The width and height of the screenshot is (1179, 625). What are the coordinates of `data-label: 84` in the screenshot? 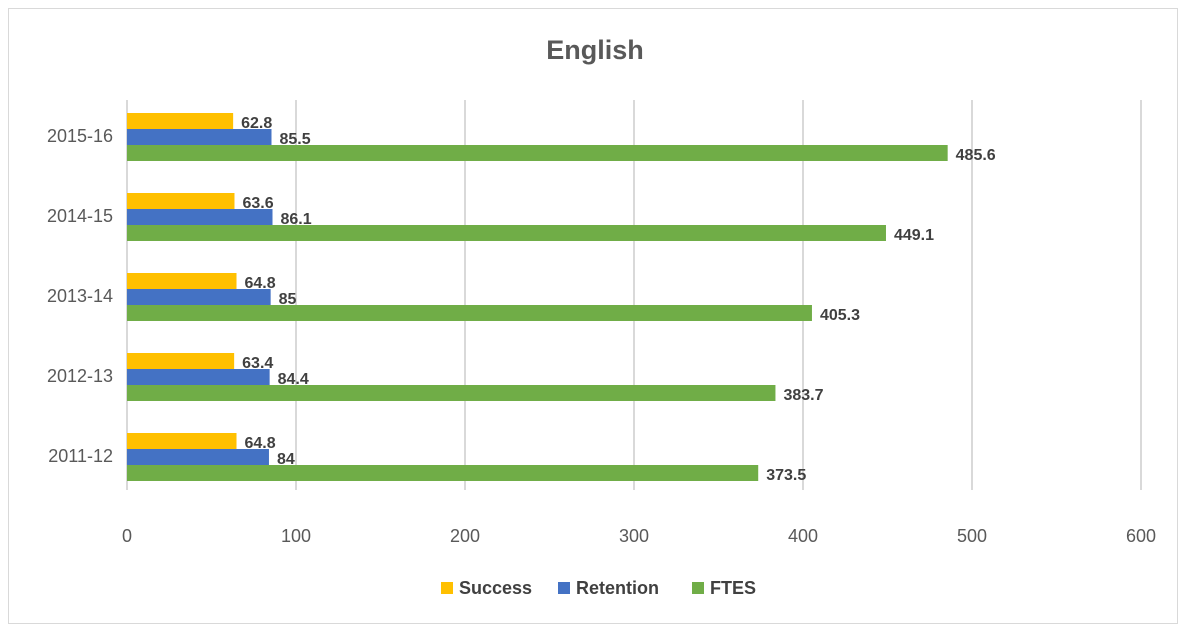 It's located at (286, 459).